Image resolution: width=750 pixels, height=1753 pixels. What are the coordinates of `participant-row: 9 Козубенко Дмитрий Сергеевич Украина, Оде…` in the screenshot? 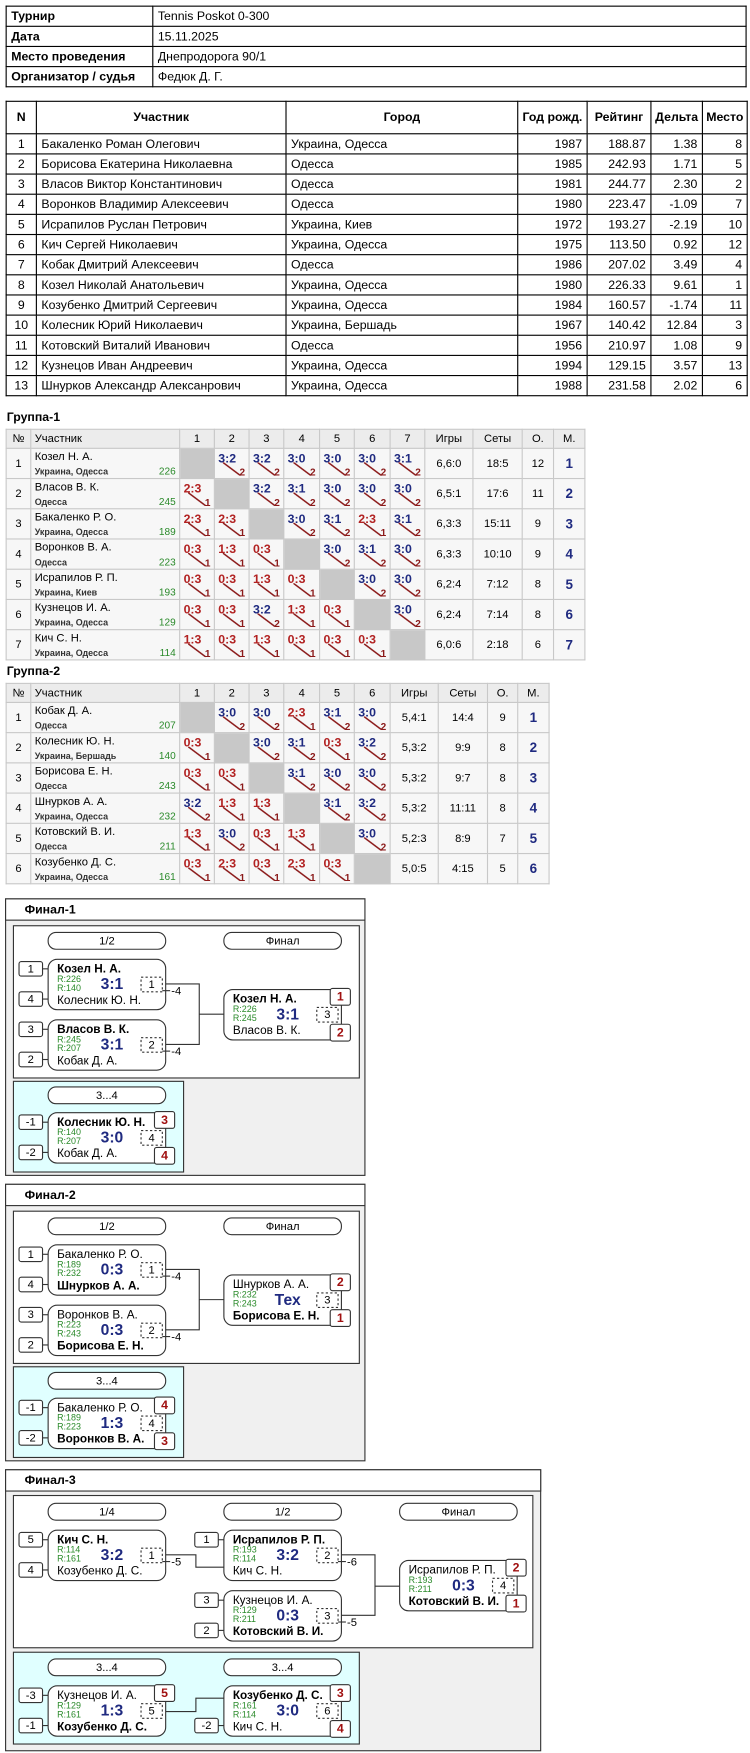 It's located at (376, 305).